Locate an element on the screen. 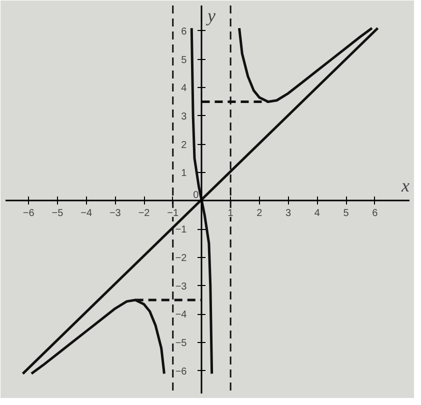  annotation: 0 is located at coordinates (196, 195).